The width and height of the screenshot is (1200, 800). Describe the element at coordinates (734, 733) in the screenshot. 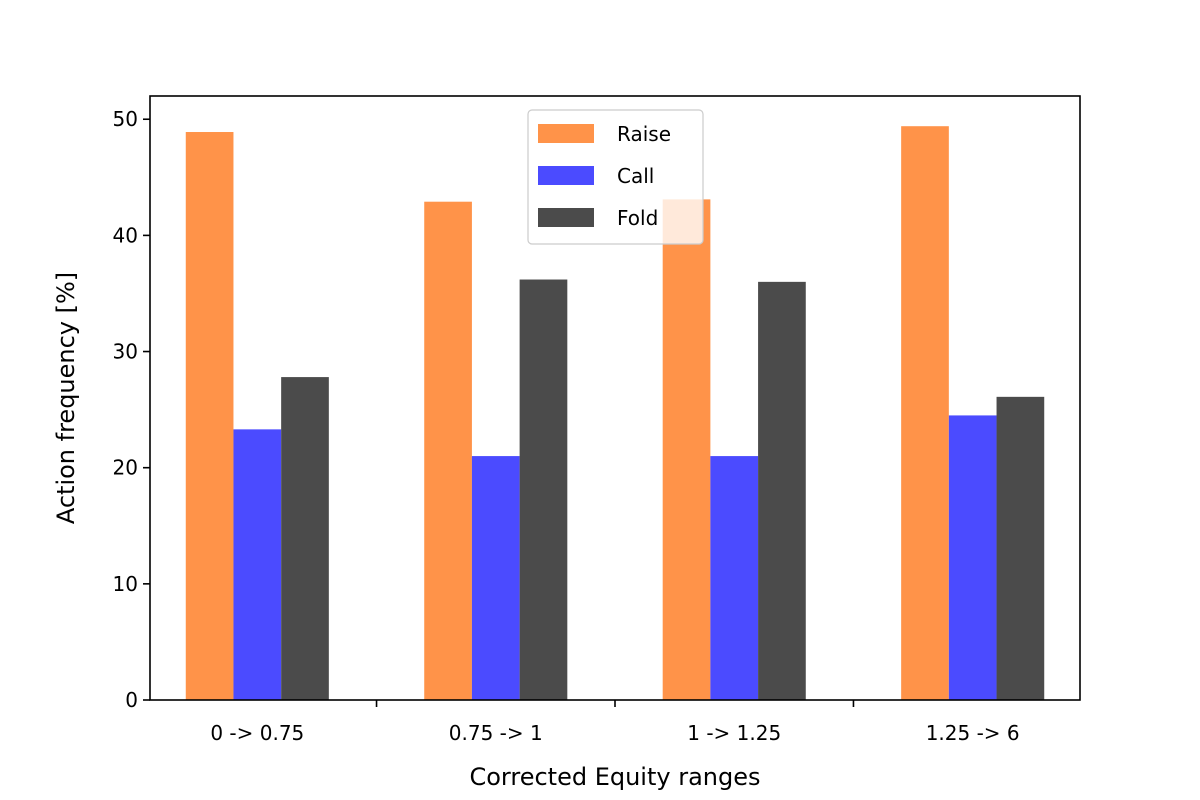

I see `x-category-label: 1 -> 1.25` at that location.